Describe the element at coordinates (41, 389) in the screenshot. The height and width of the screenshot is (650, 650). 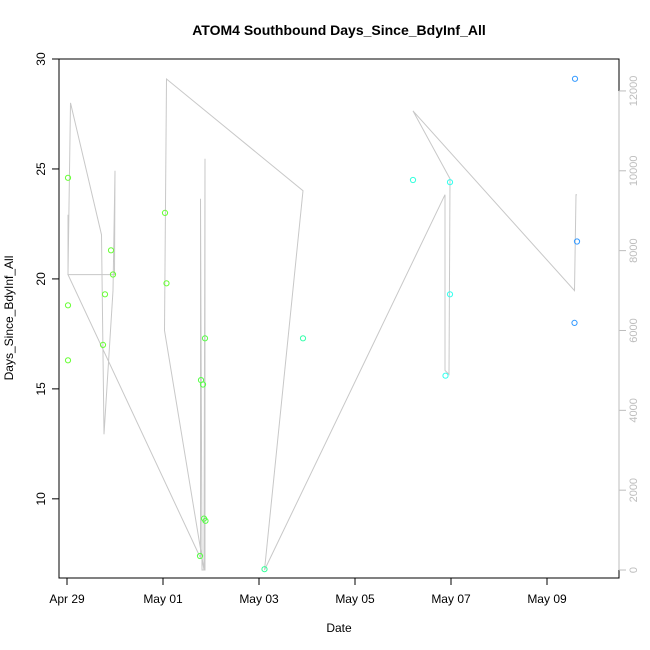
I see `y-left-tick-label: 15` at that location.